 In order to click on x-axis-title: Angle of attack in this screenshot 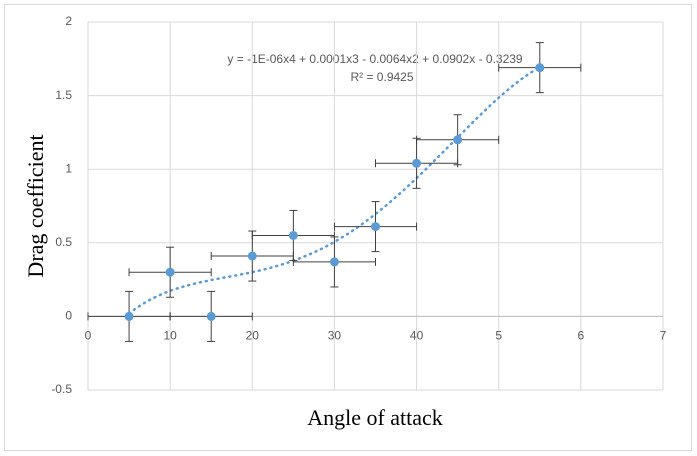, I will do `click(375, 417)`.